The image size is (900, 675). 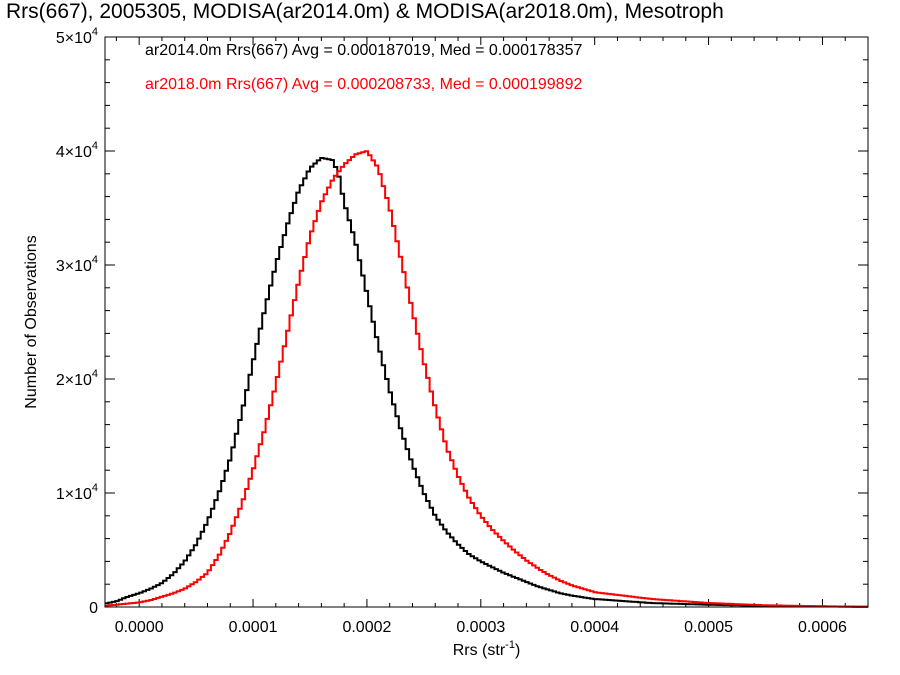 I want to click on y-tick-label: 4×10⁴, so click(x=77, y=150).